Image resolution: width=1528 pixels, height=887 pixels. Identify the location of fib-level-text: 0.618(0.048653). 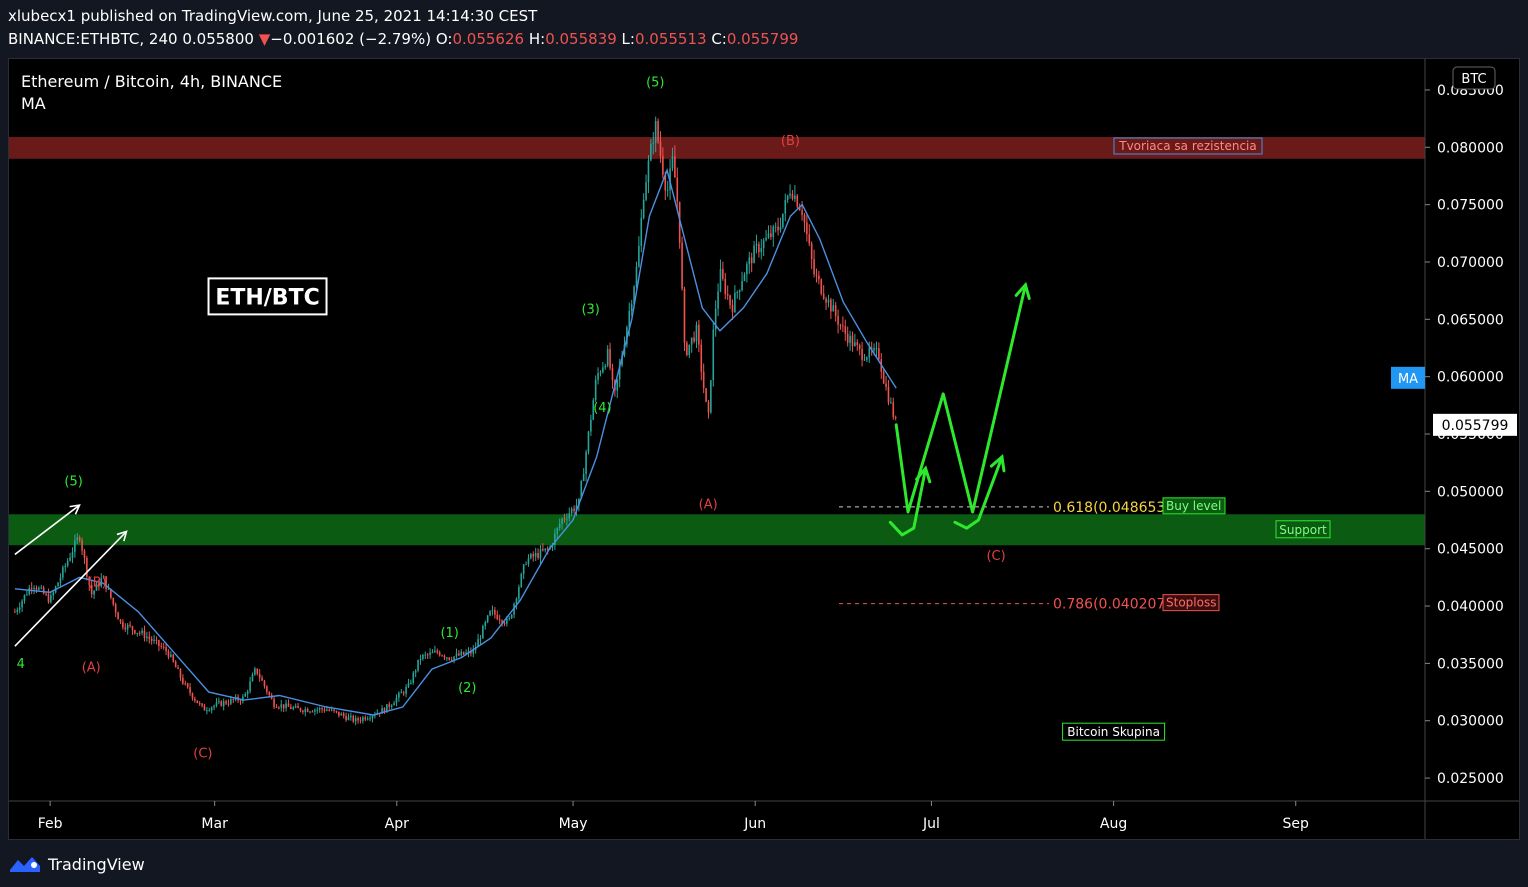
(1112, 508).